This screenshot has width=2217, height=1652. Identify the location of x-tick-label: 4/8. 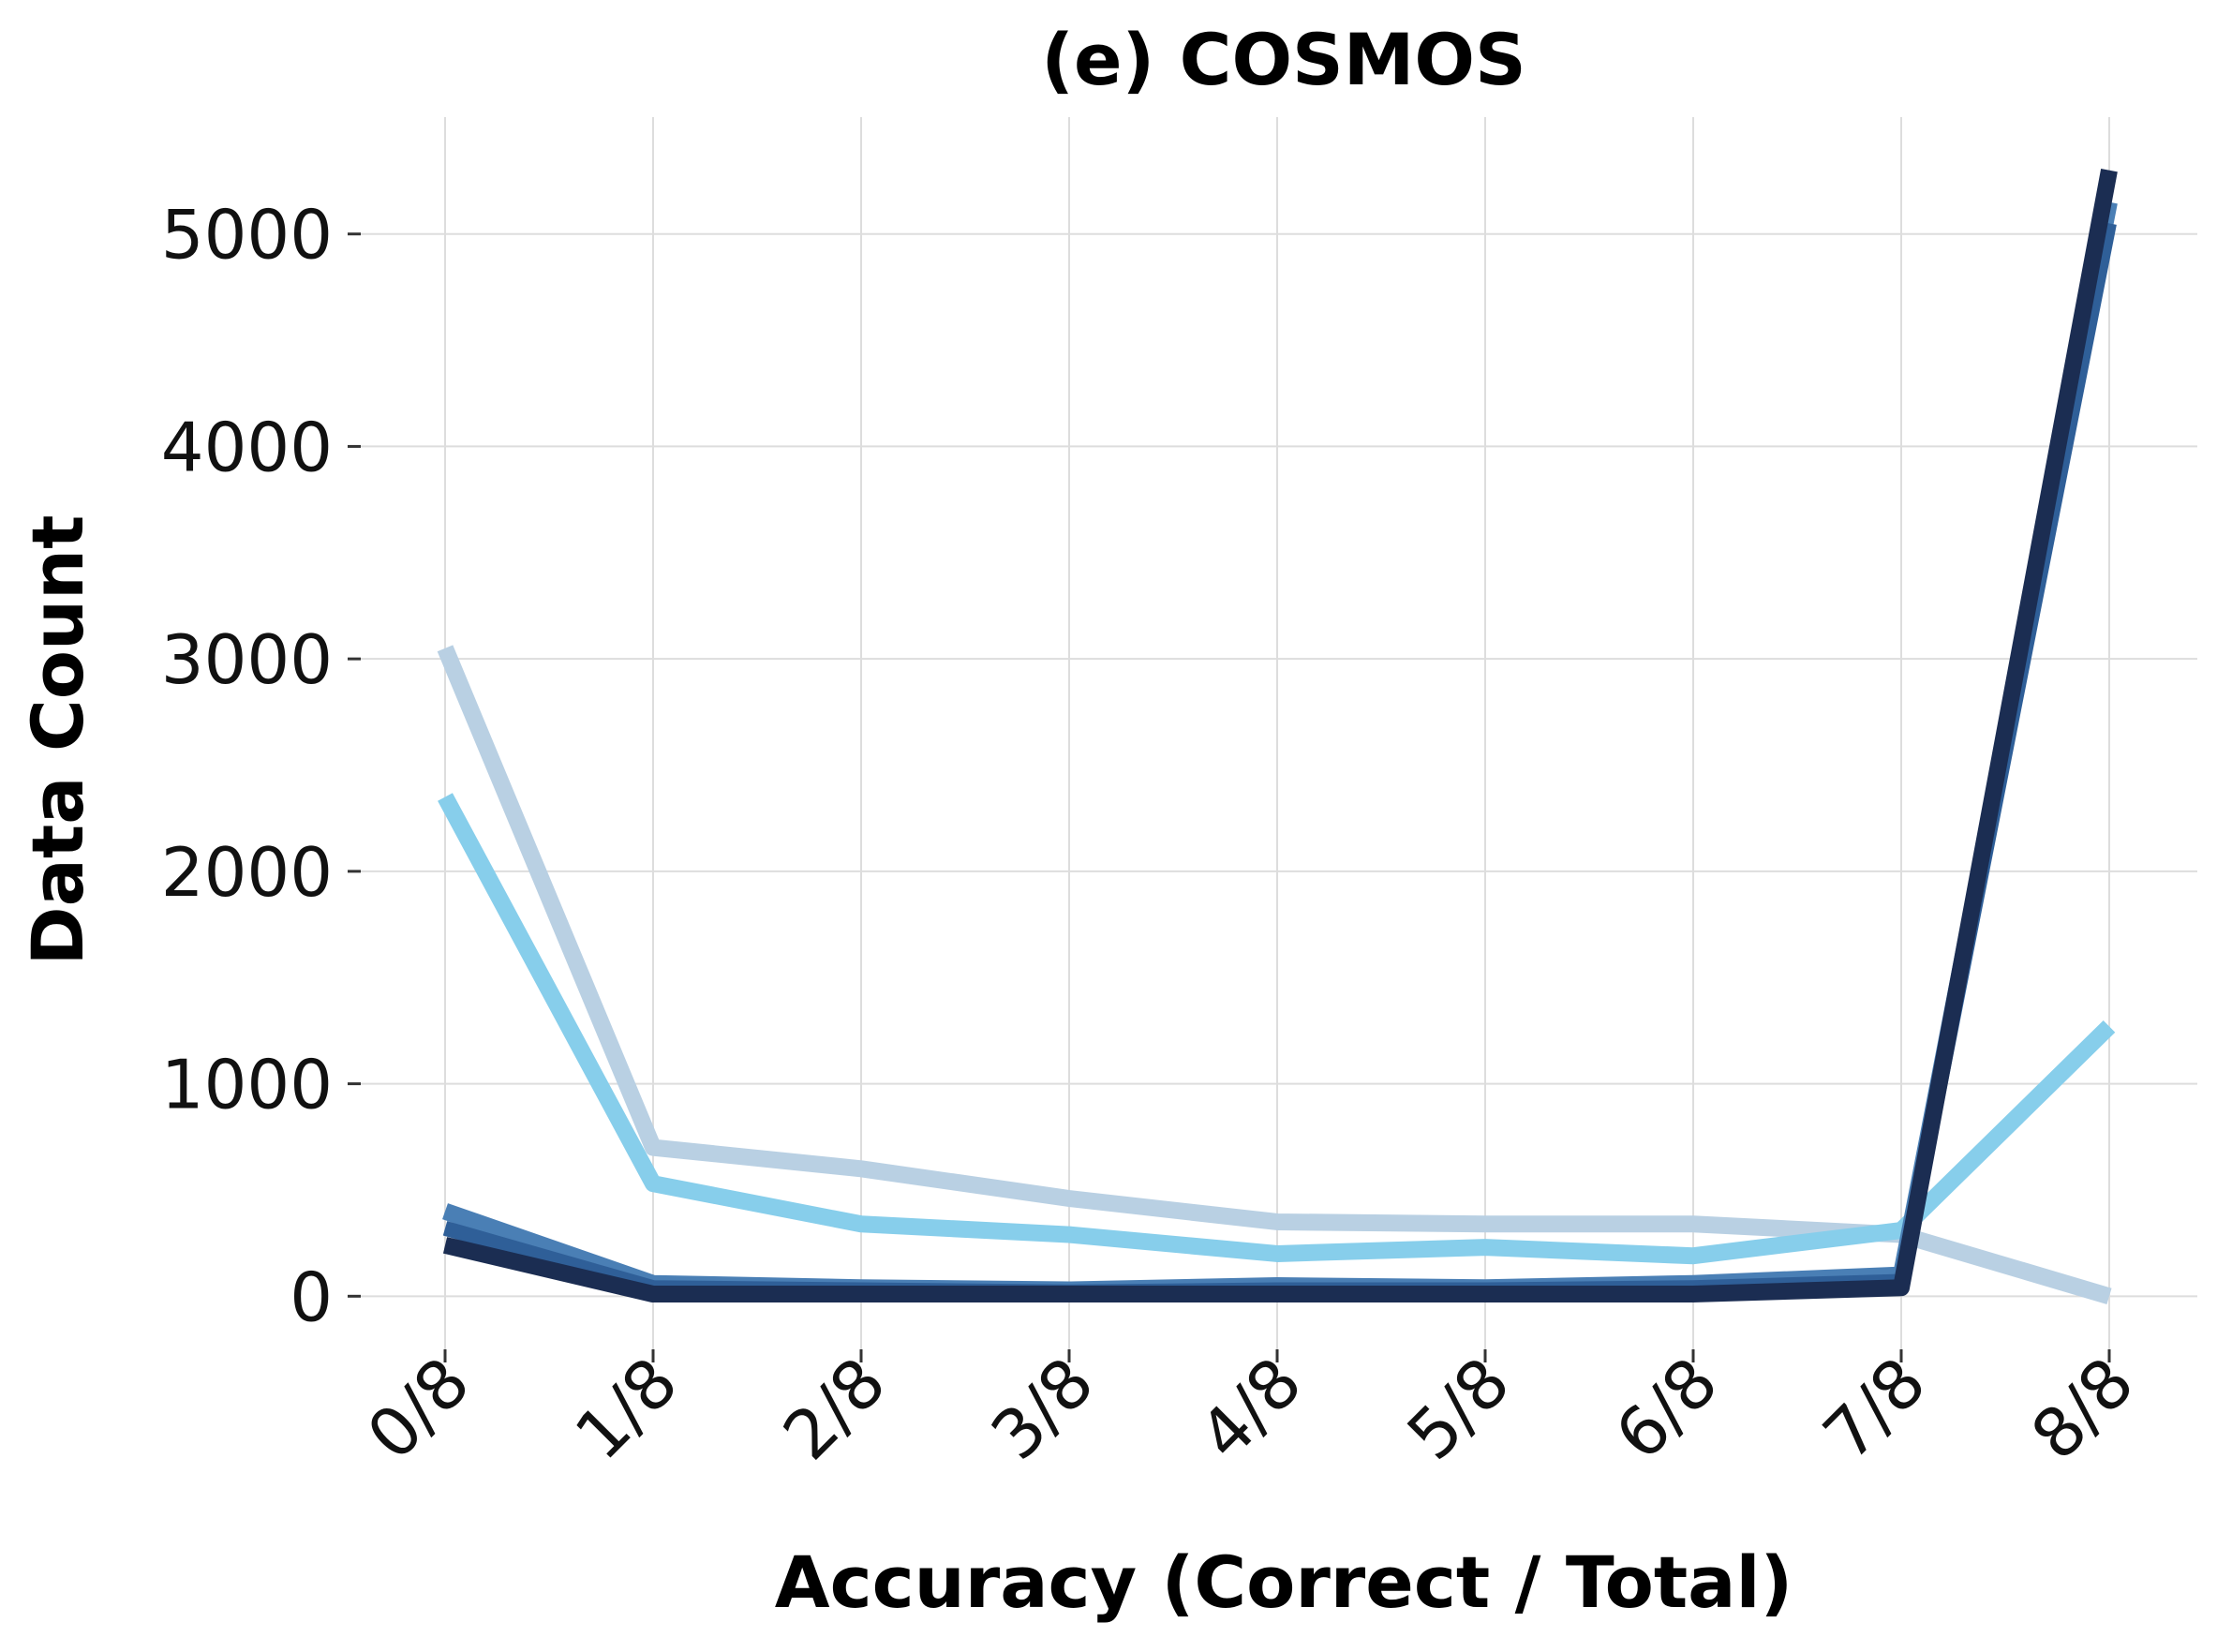
(1251, 1409).